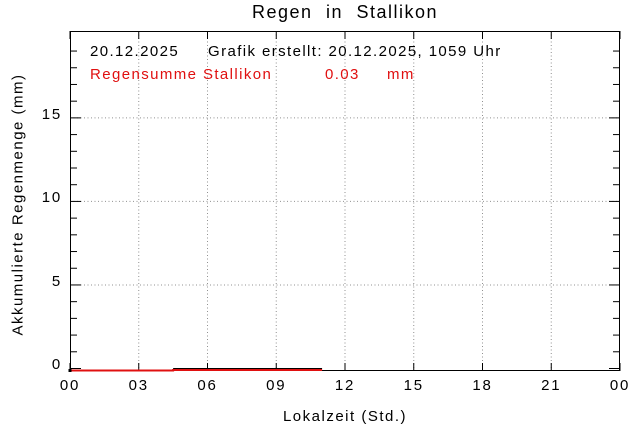 The image size is (636, 431). What do you see at coordinates (207, 385) in the screenshot?
I see `x-tick-label: 06` at bounding box center [207, 385].